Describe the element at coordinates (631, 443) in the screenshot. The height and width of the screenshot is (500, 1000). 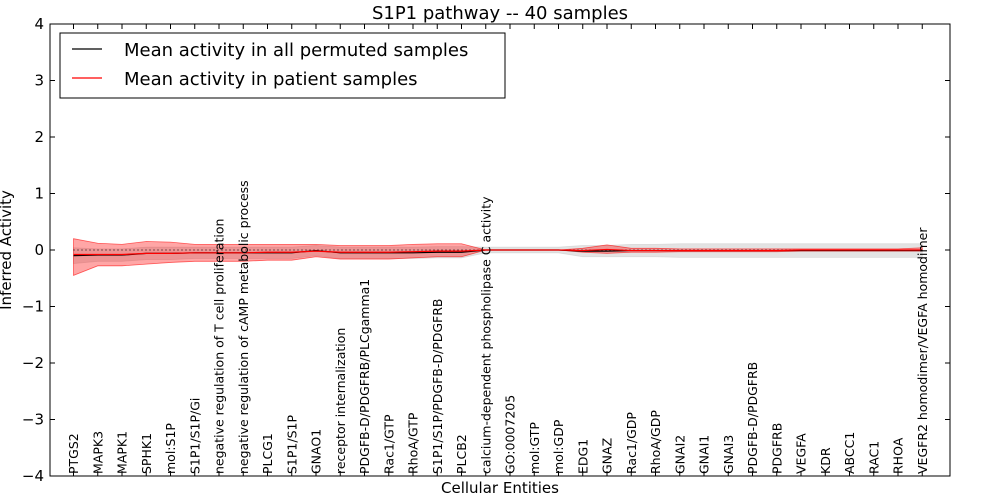
I see `x-category-label: Rac1/GDP` at that location.